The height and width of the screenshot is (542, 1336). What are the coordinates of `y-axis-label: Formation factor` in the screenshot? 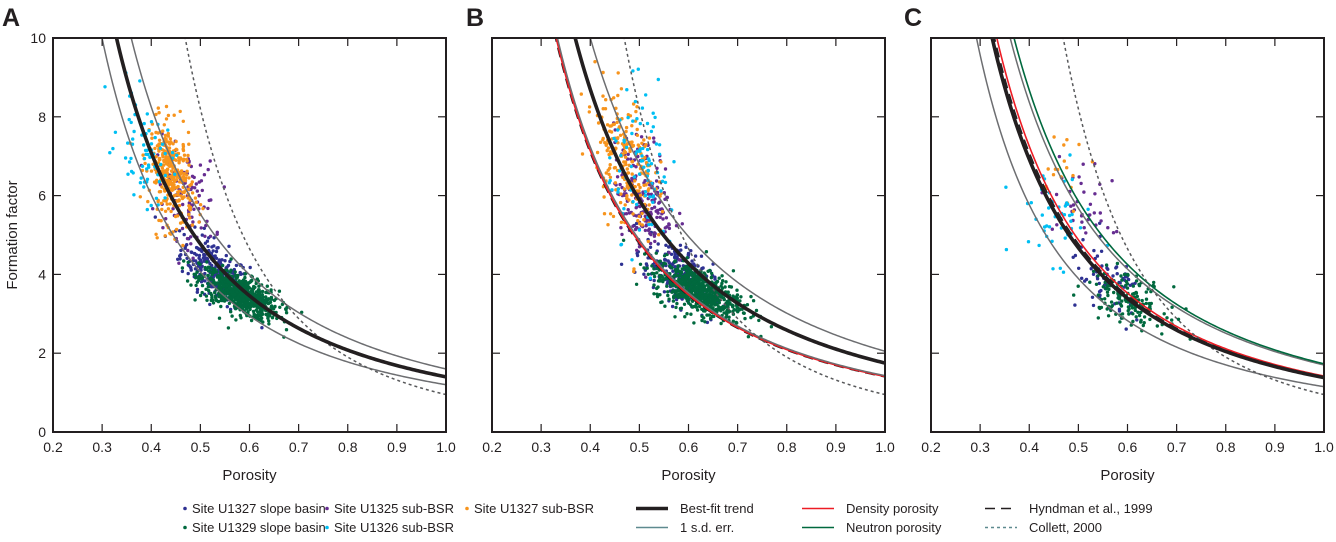 It's located at (12, 234).